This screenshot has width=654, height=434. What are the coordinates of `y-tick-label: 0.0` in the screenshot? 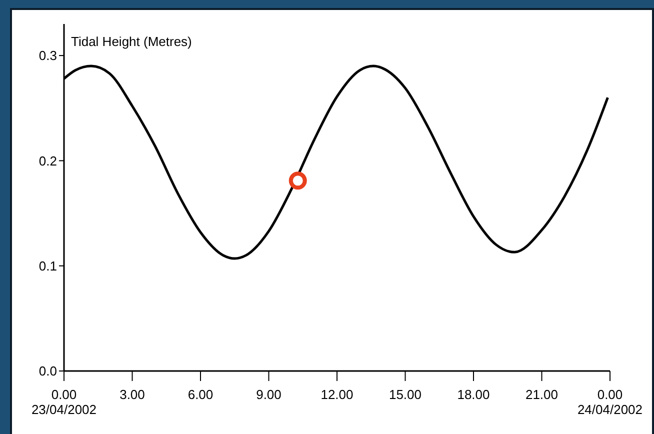 It's located at (47, 371).